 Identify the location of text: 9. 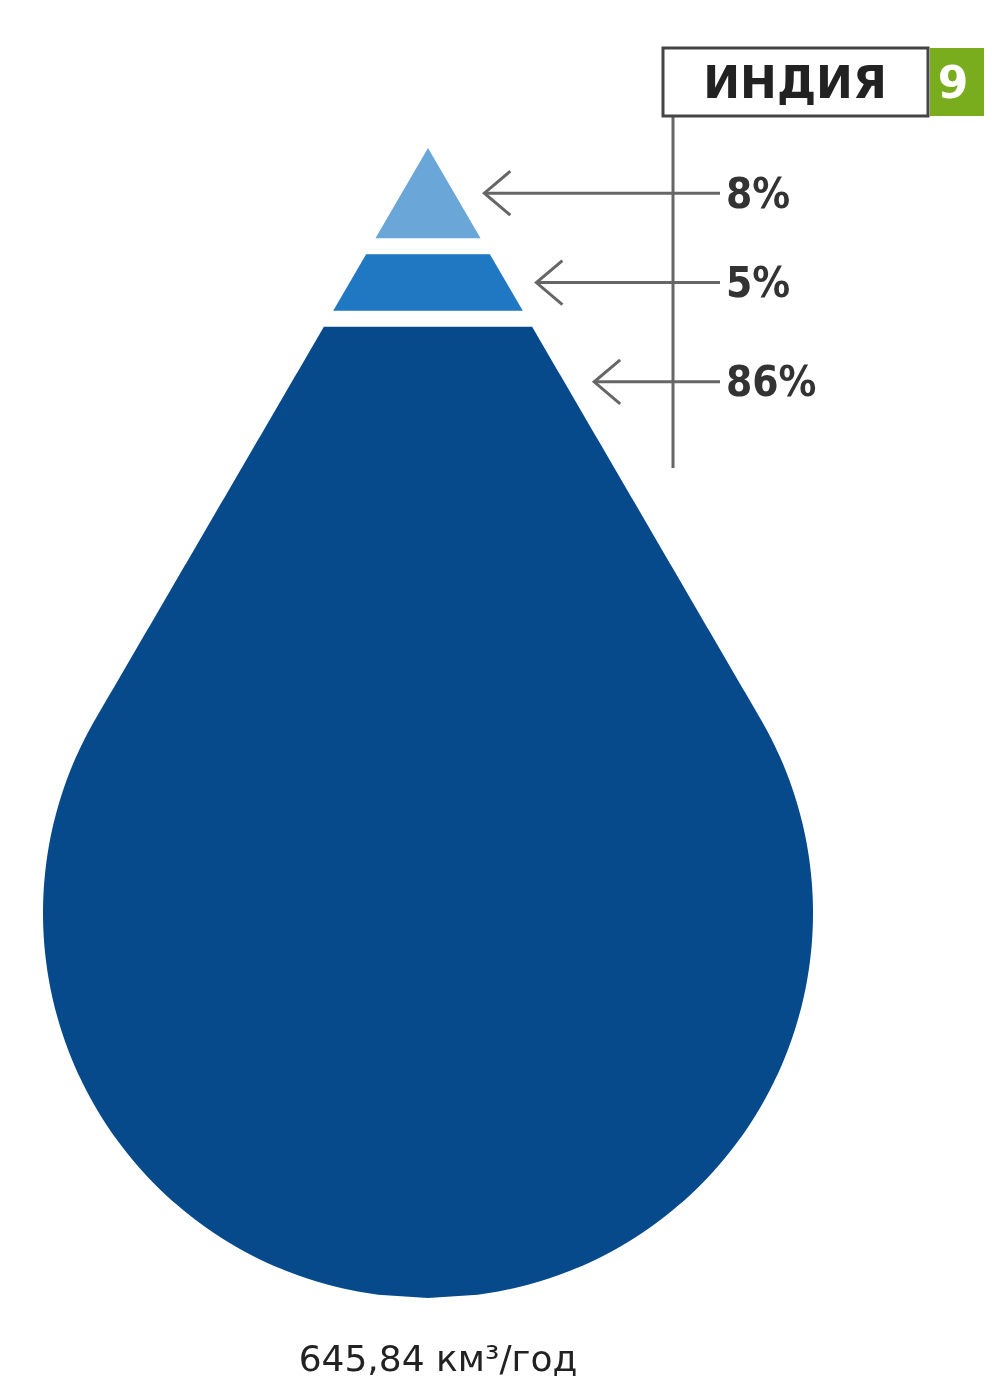
(953, 82).